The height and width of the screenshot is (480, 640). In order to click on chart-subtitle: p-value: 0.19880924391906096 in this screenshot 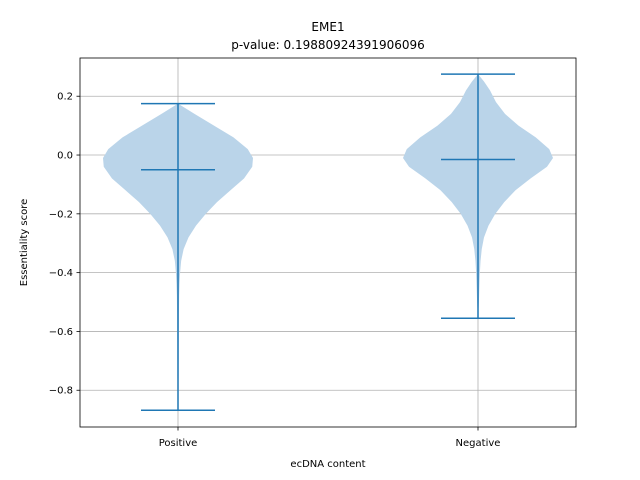, I will do `click(328, 45)`.